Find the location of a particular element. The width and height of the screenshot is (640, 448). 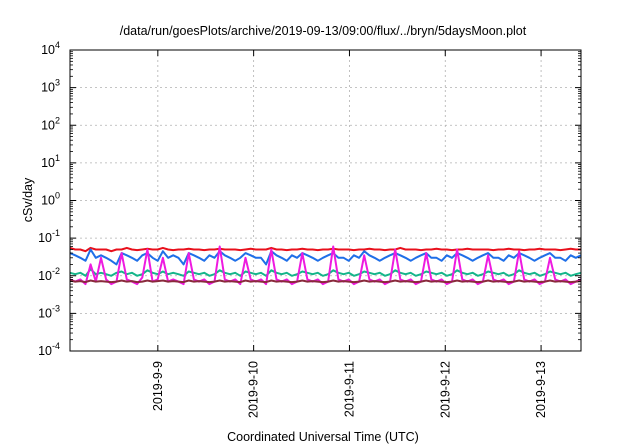

y-tick-label: 10¹ is located at coordinates (50, 161).